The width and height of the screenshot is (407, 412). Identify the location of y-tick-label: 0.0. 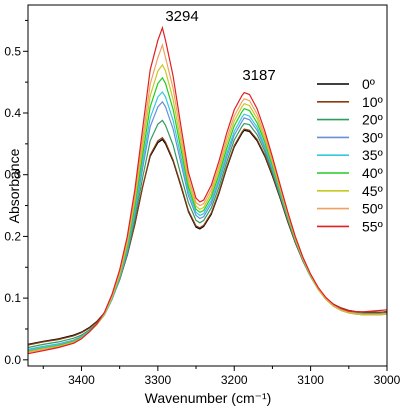
(12, 360).